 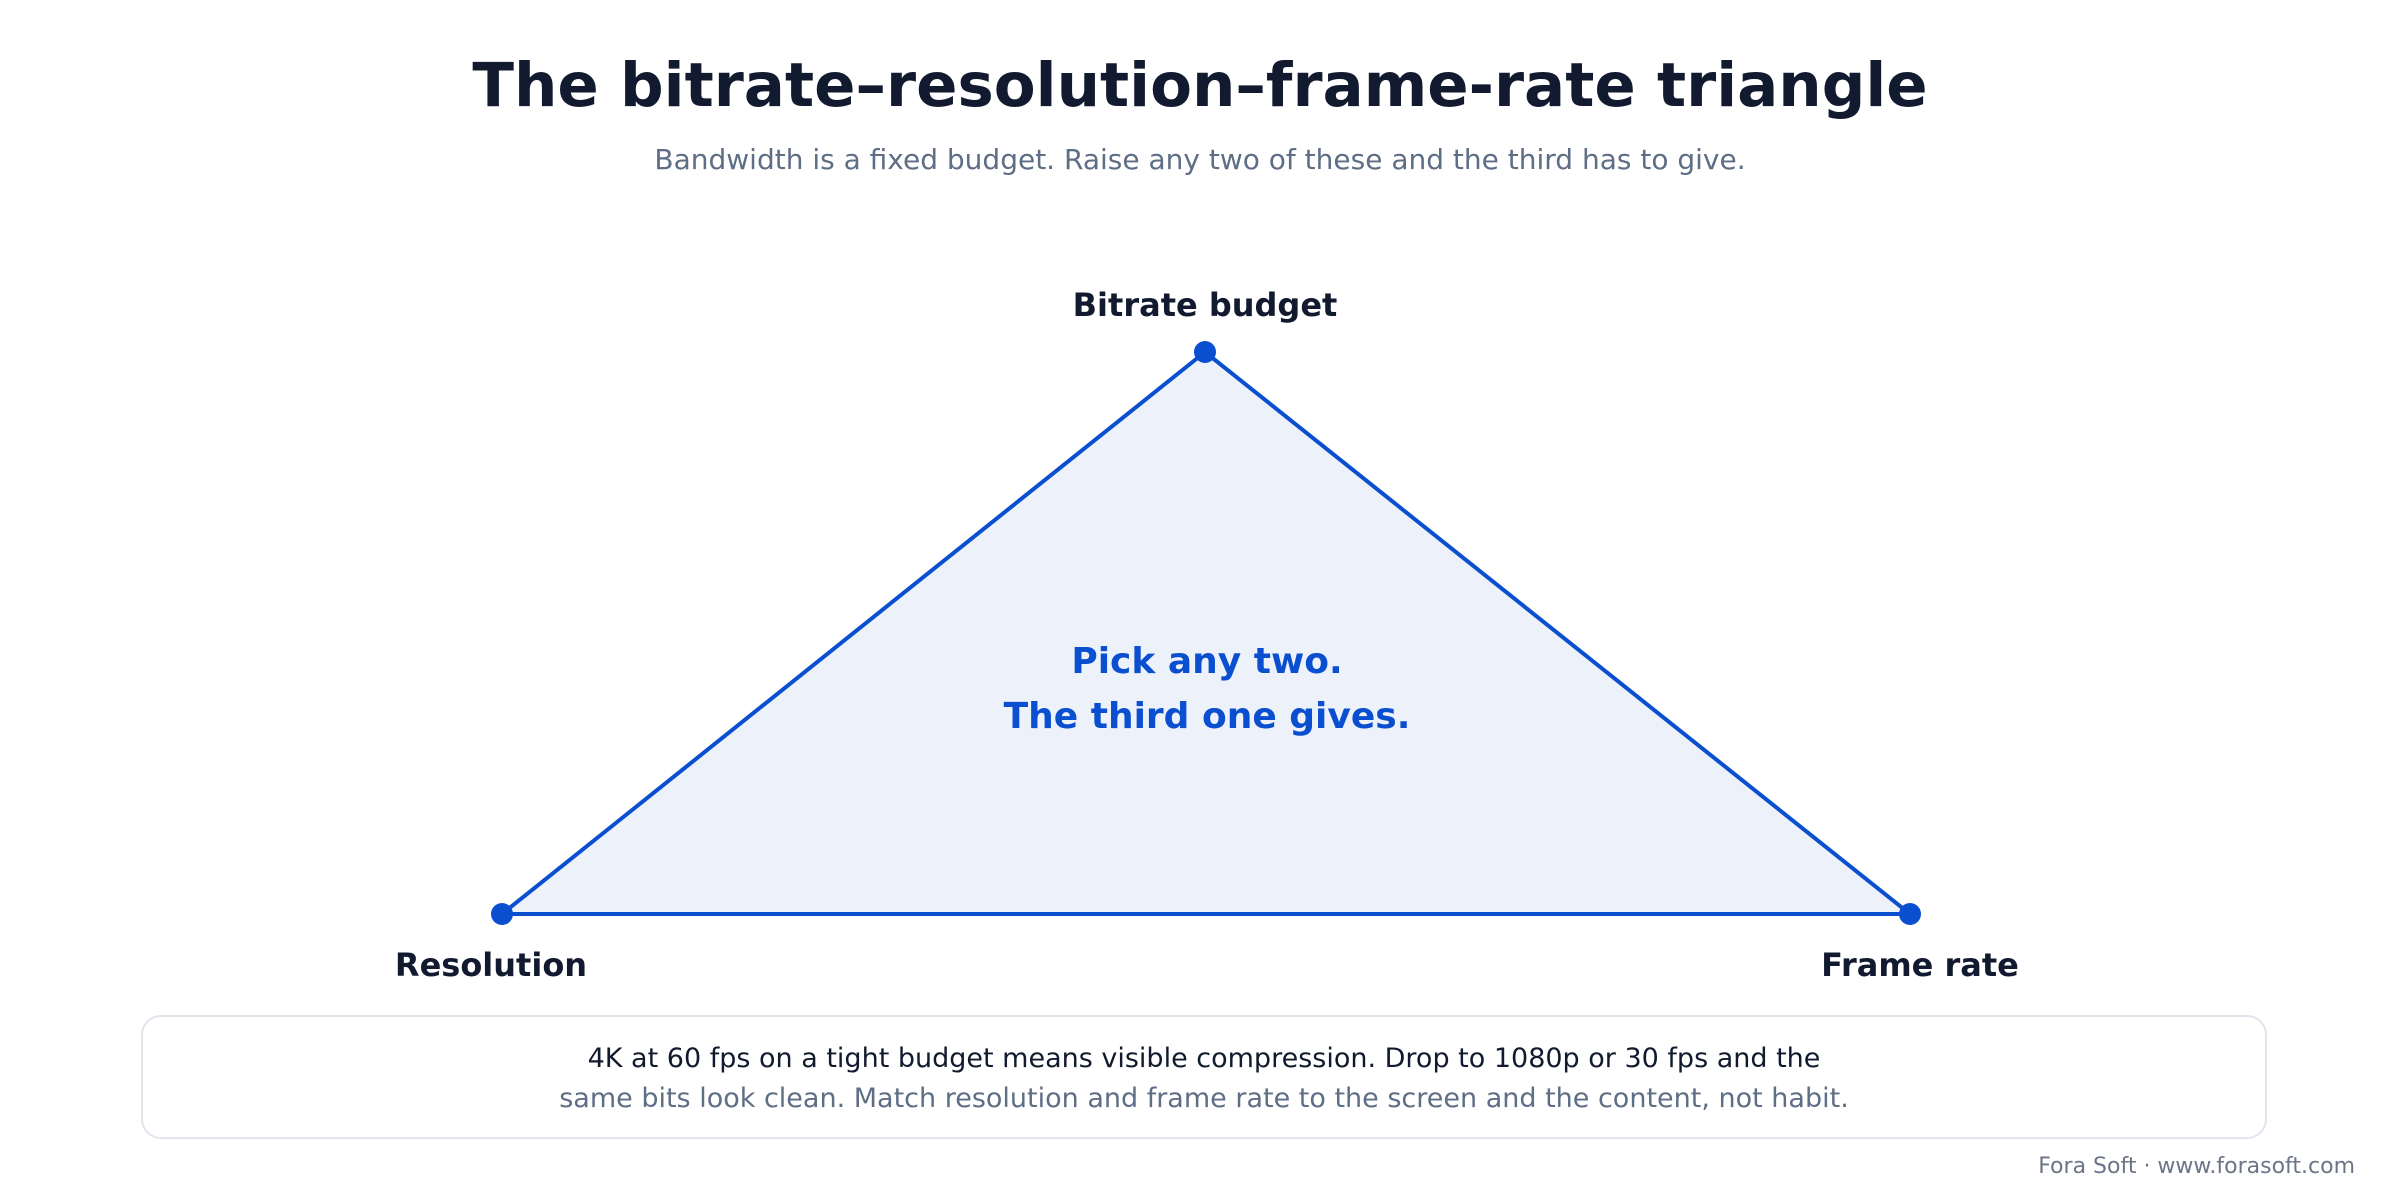 I want to click on footer-credit: Fora Soft · www.forasoft.com, so click(x=2196, y=1166).